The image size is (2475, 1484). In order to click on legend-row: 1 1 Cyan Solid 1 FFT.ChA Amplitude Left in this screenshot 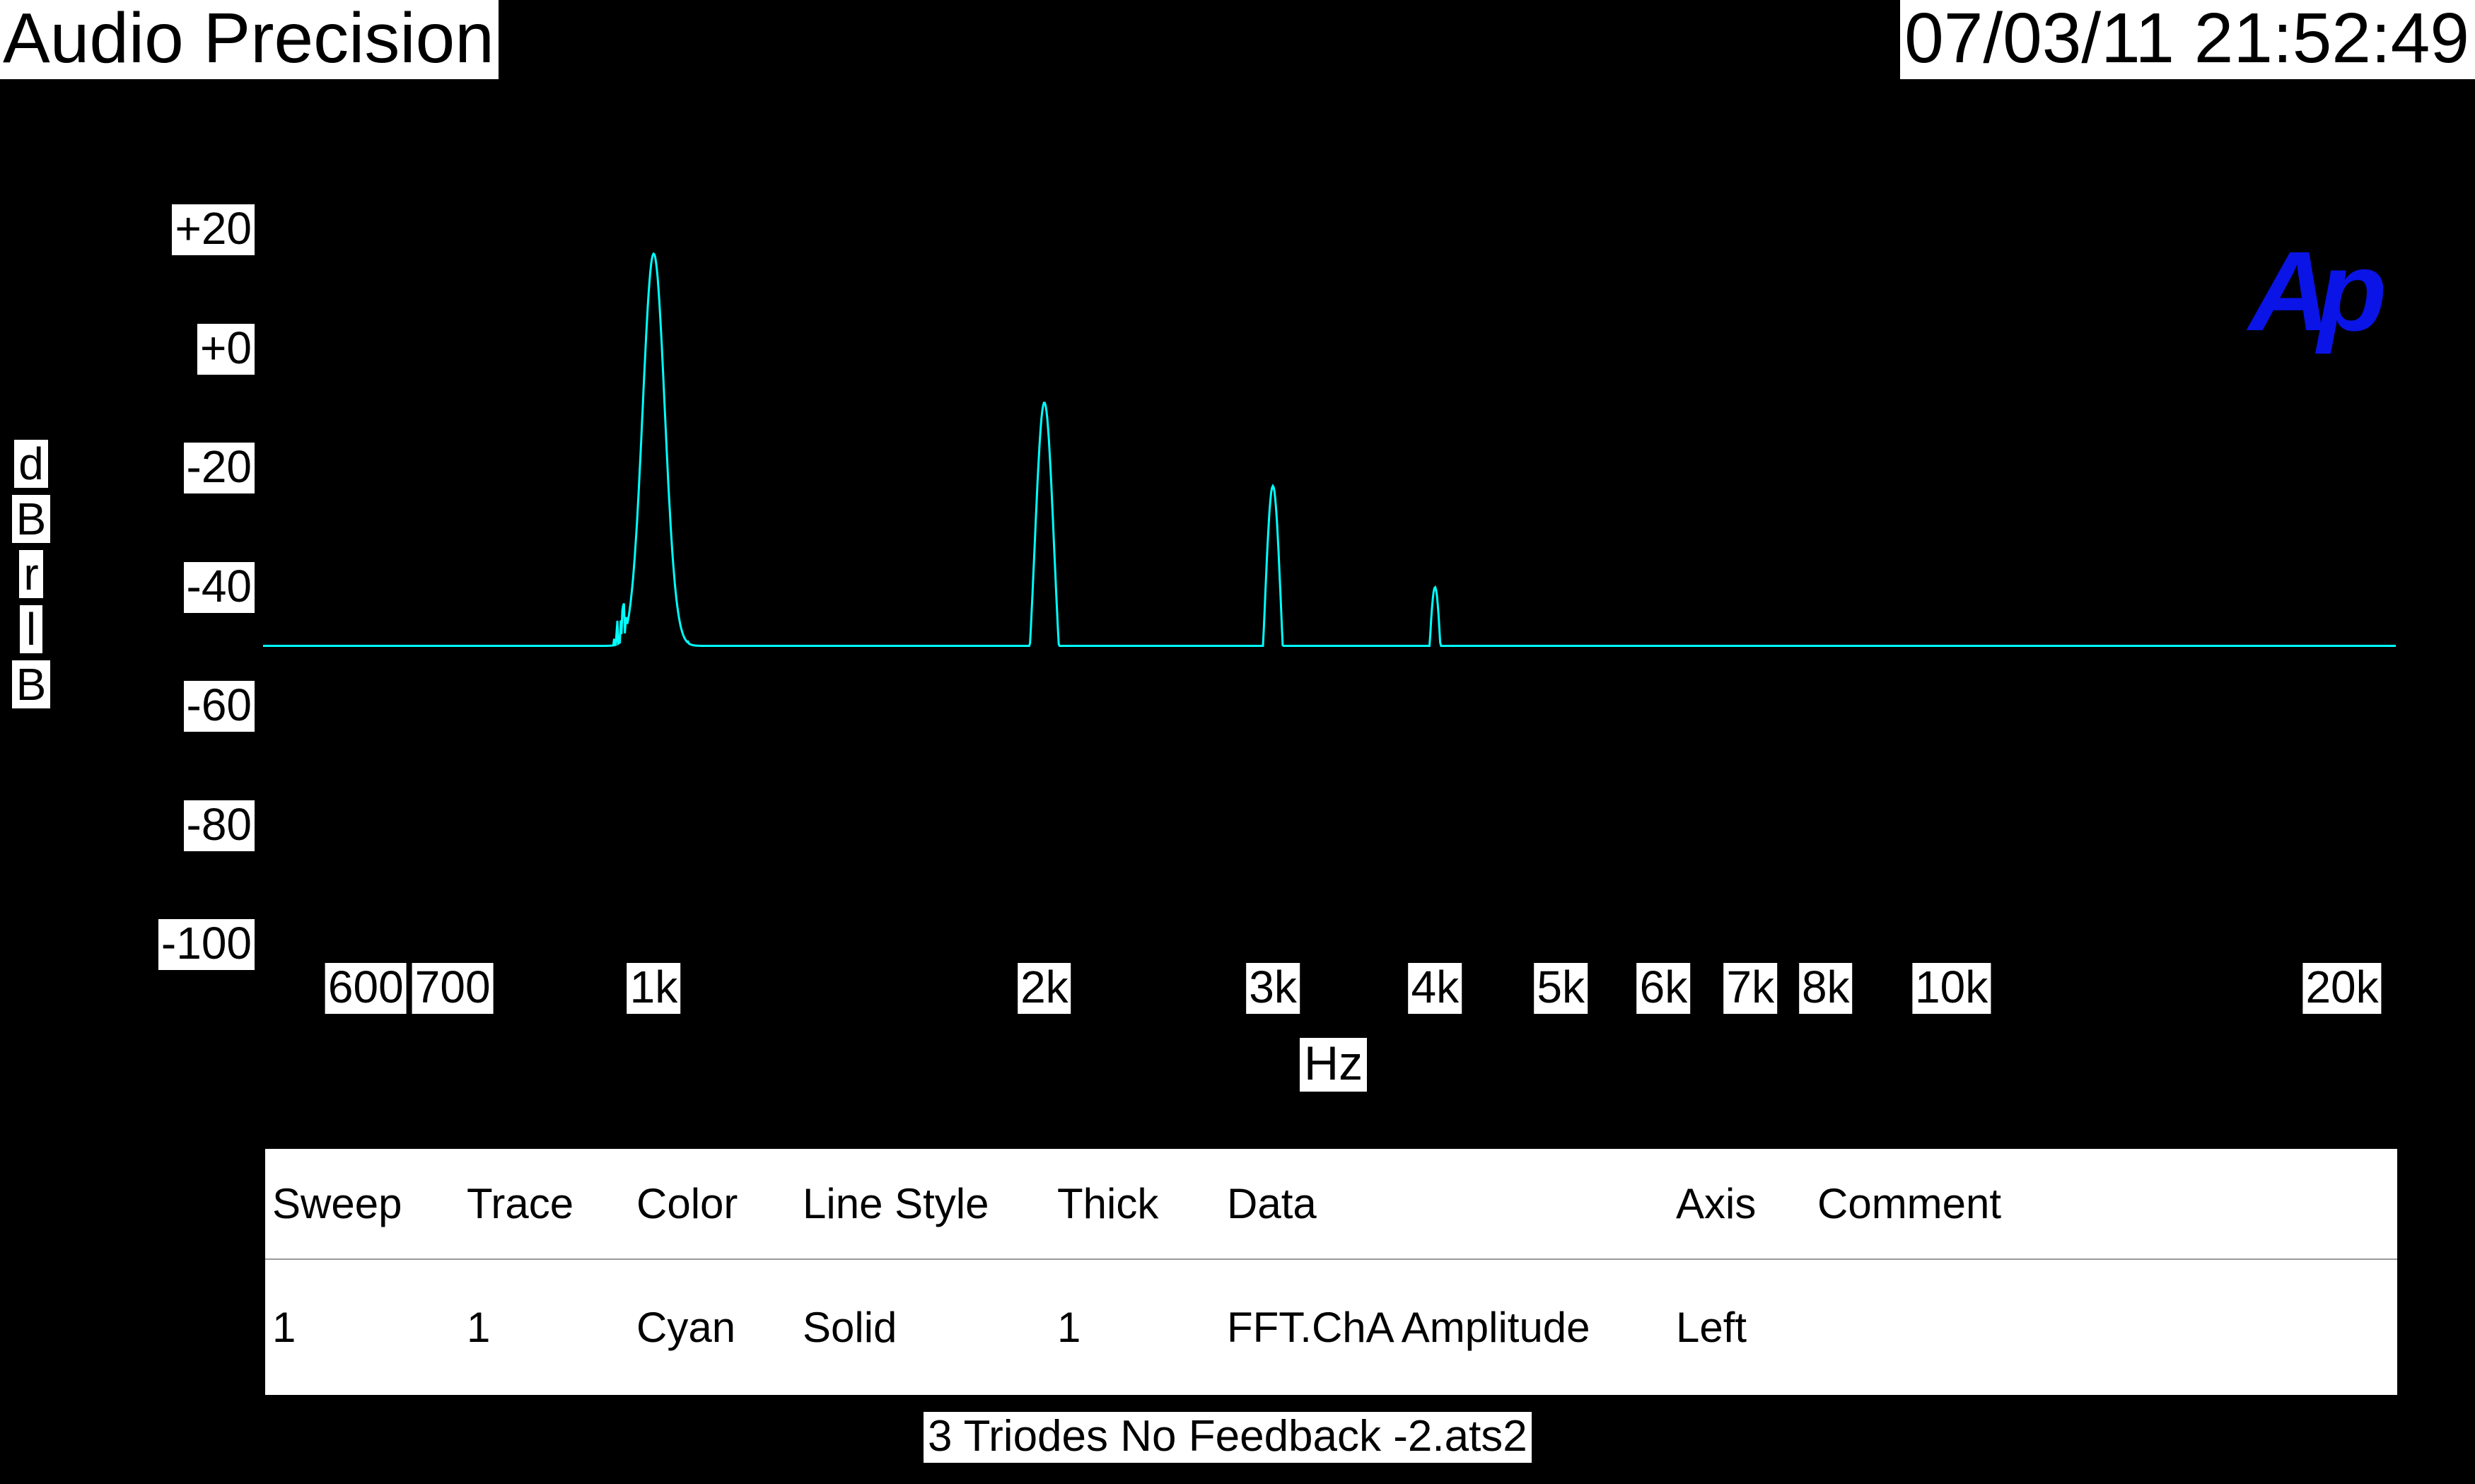, I will do `click(1331, 1327)`.